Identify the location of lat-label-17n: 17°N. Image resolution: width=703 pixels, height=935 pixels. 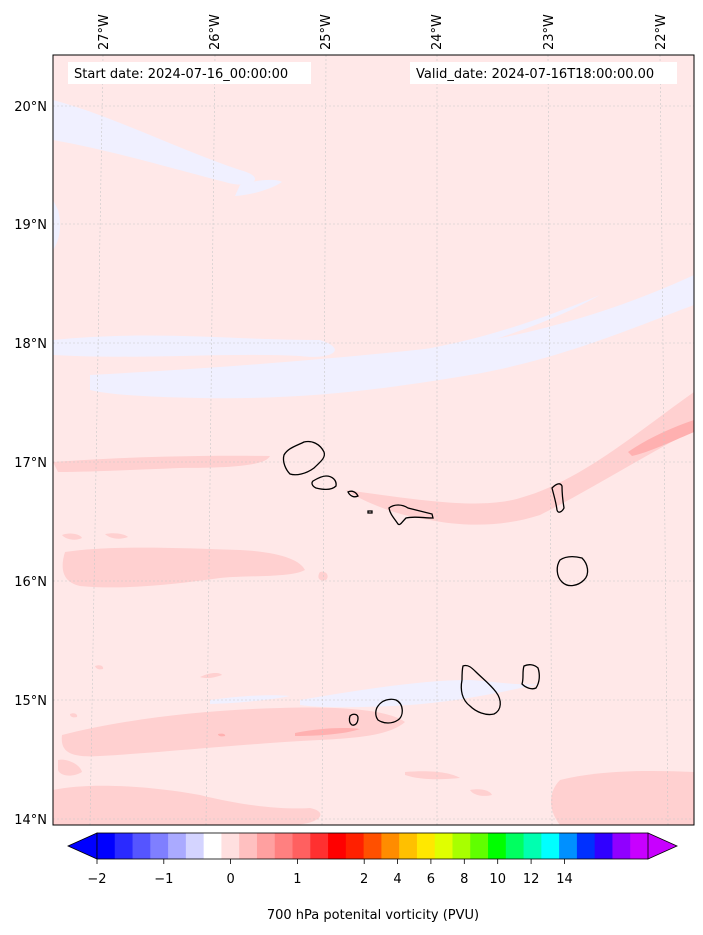
(30, 463).